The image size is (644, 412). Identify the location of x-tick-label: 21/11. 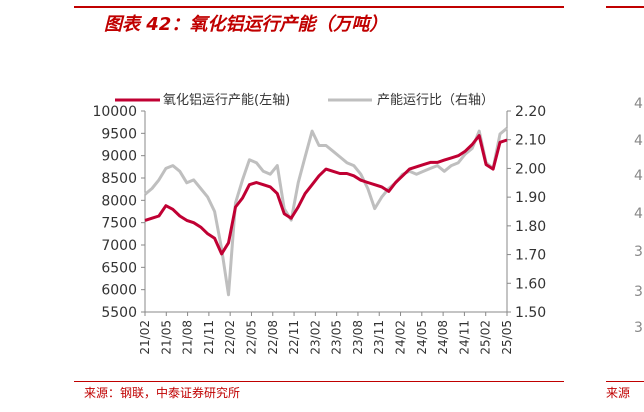
(209, 337).